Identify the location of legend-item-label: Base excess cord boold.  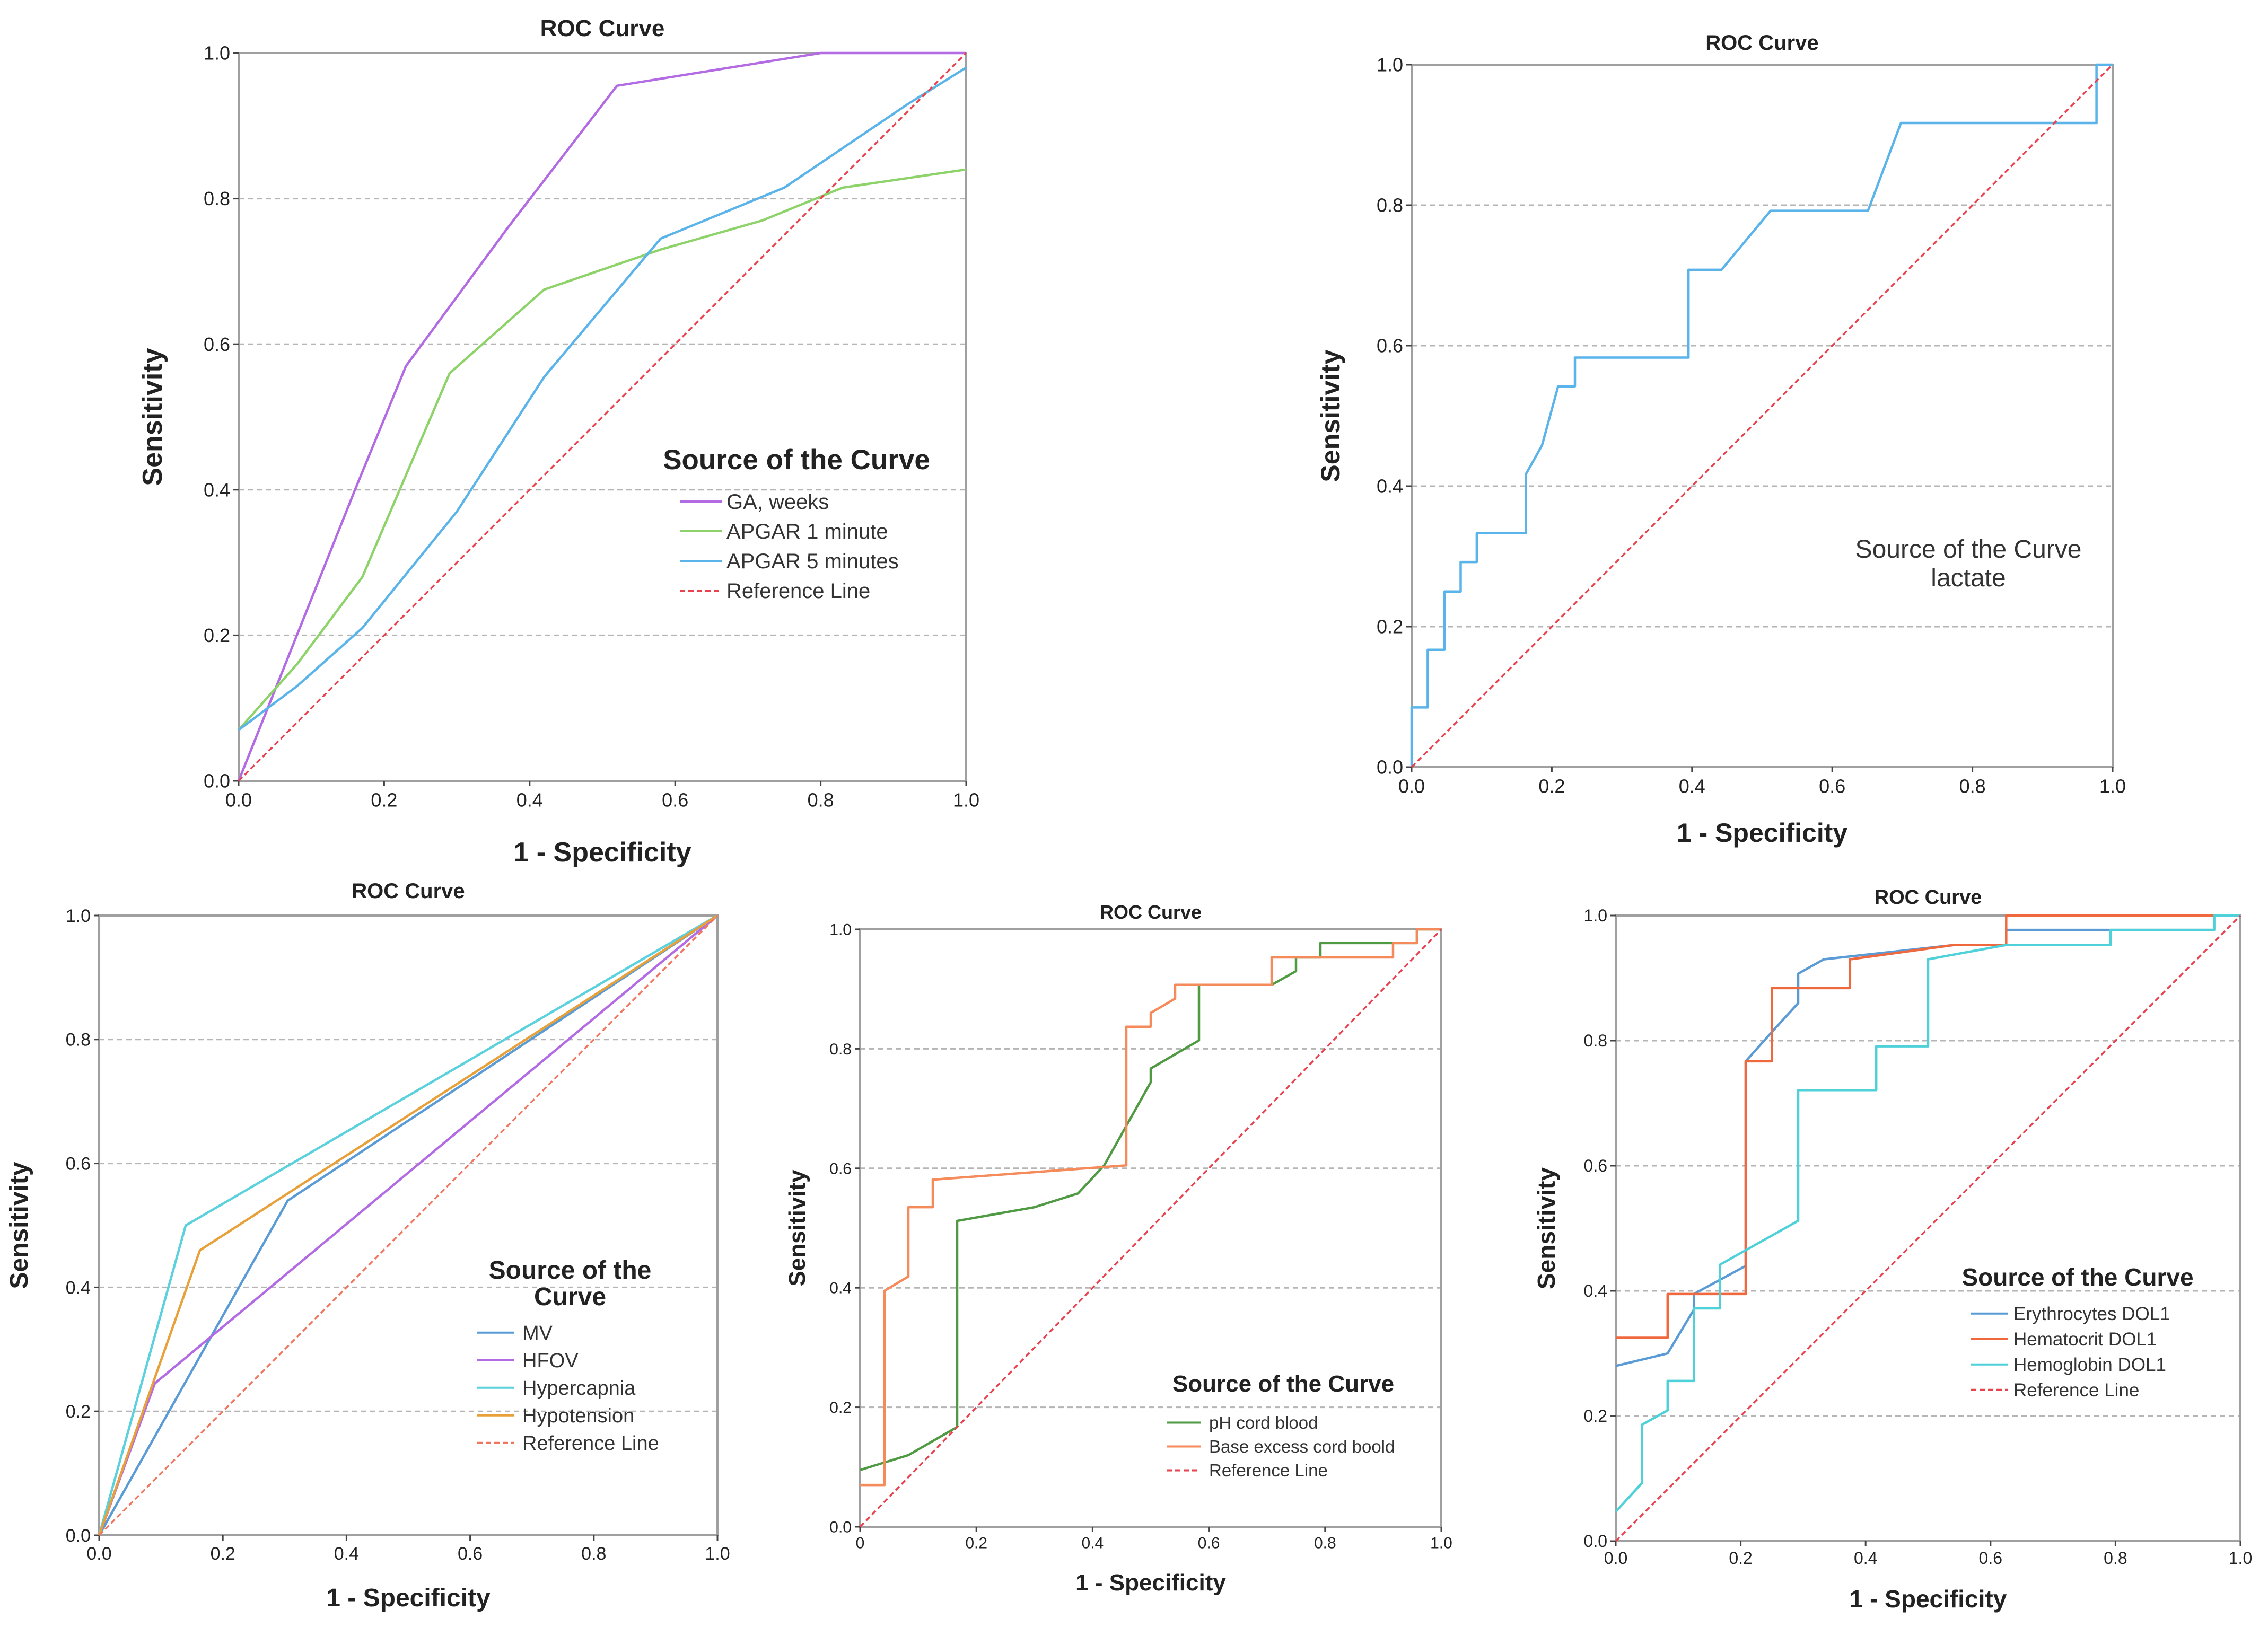
(1302, 1446).